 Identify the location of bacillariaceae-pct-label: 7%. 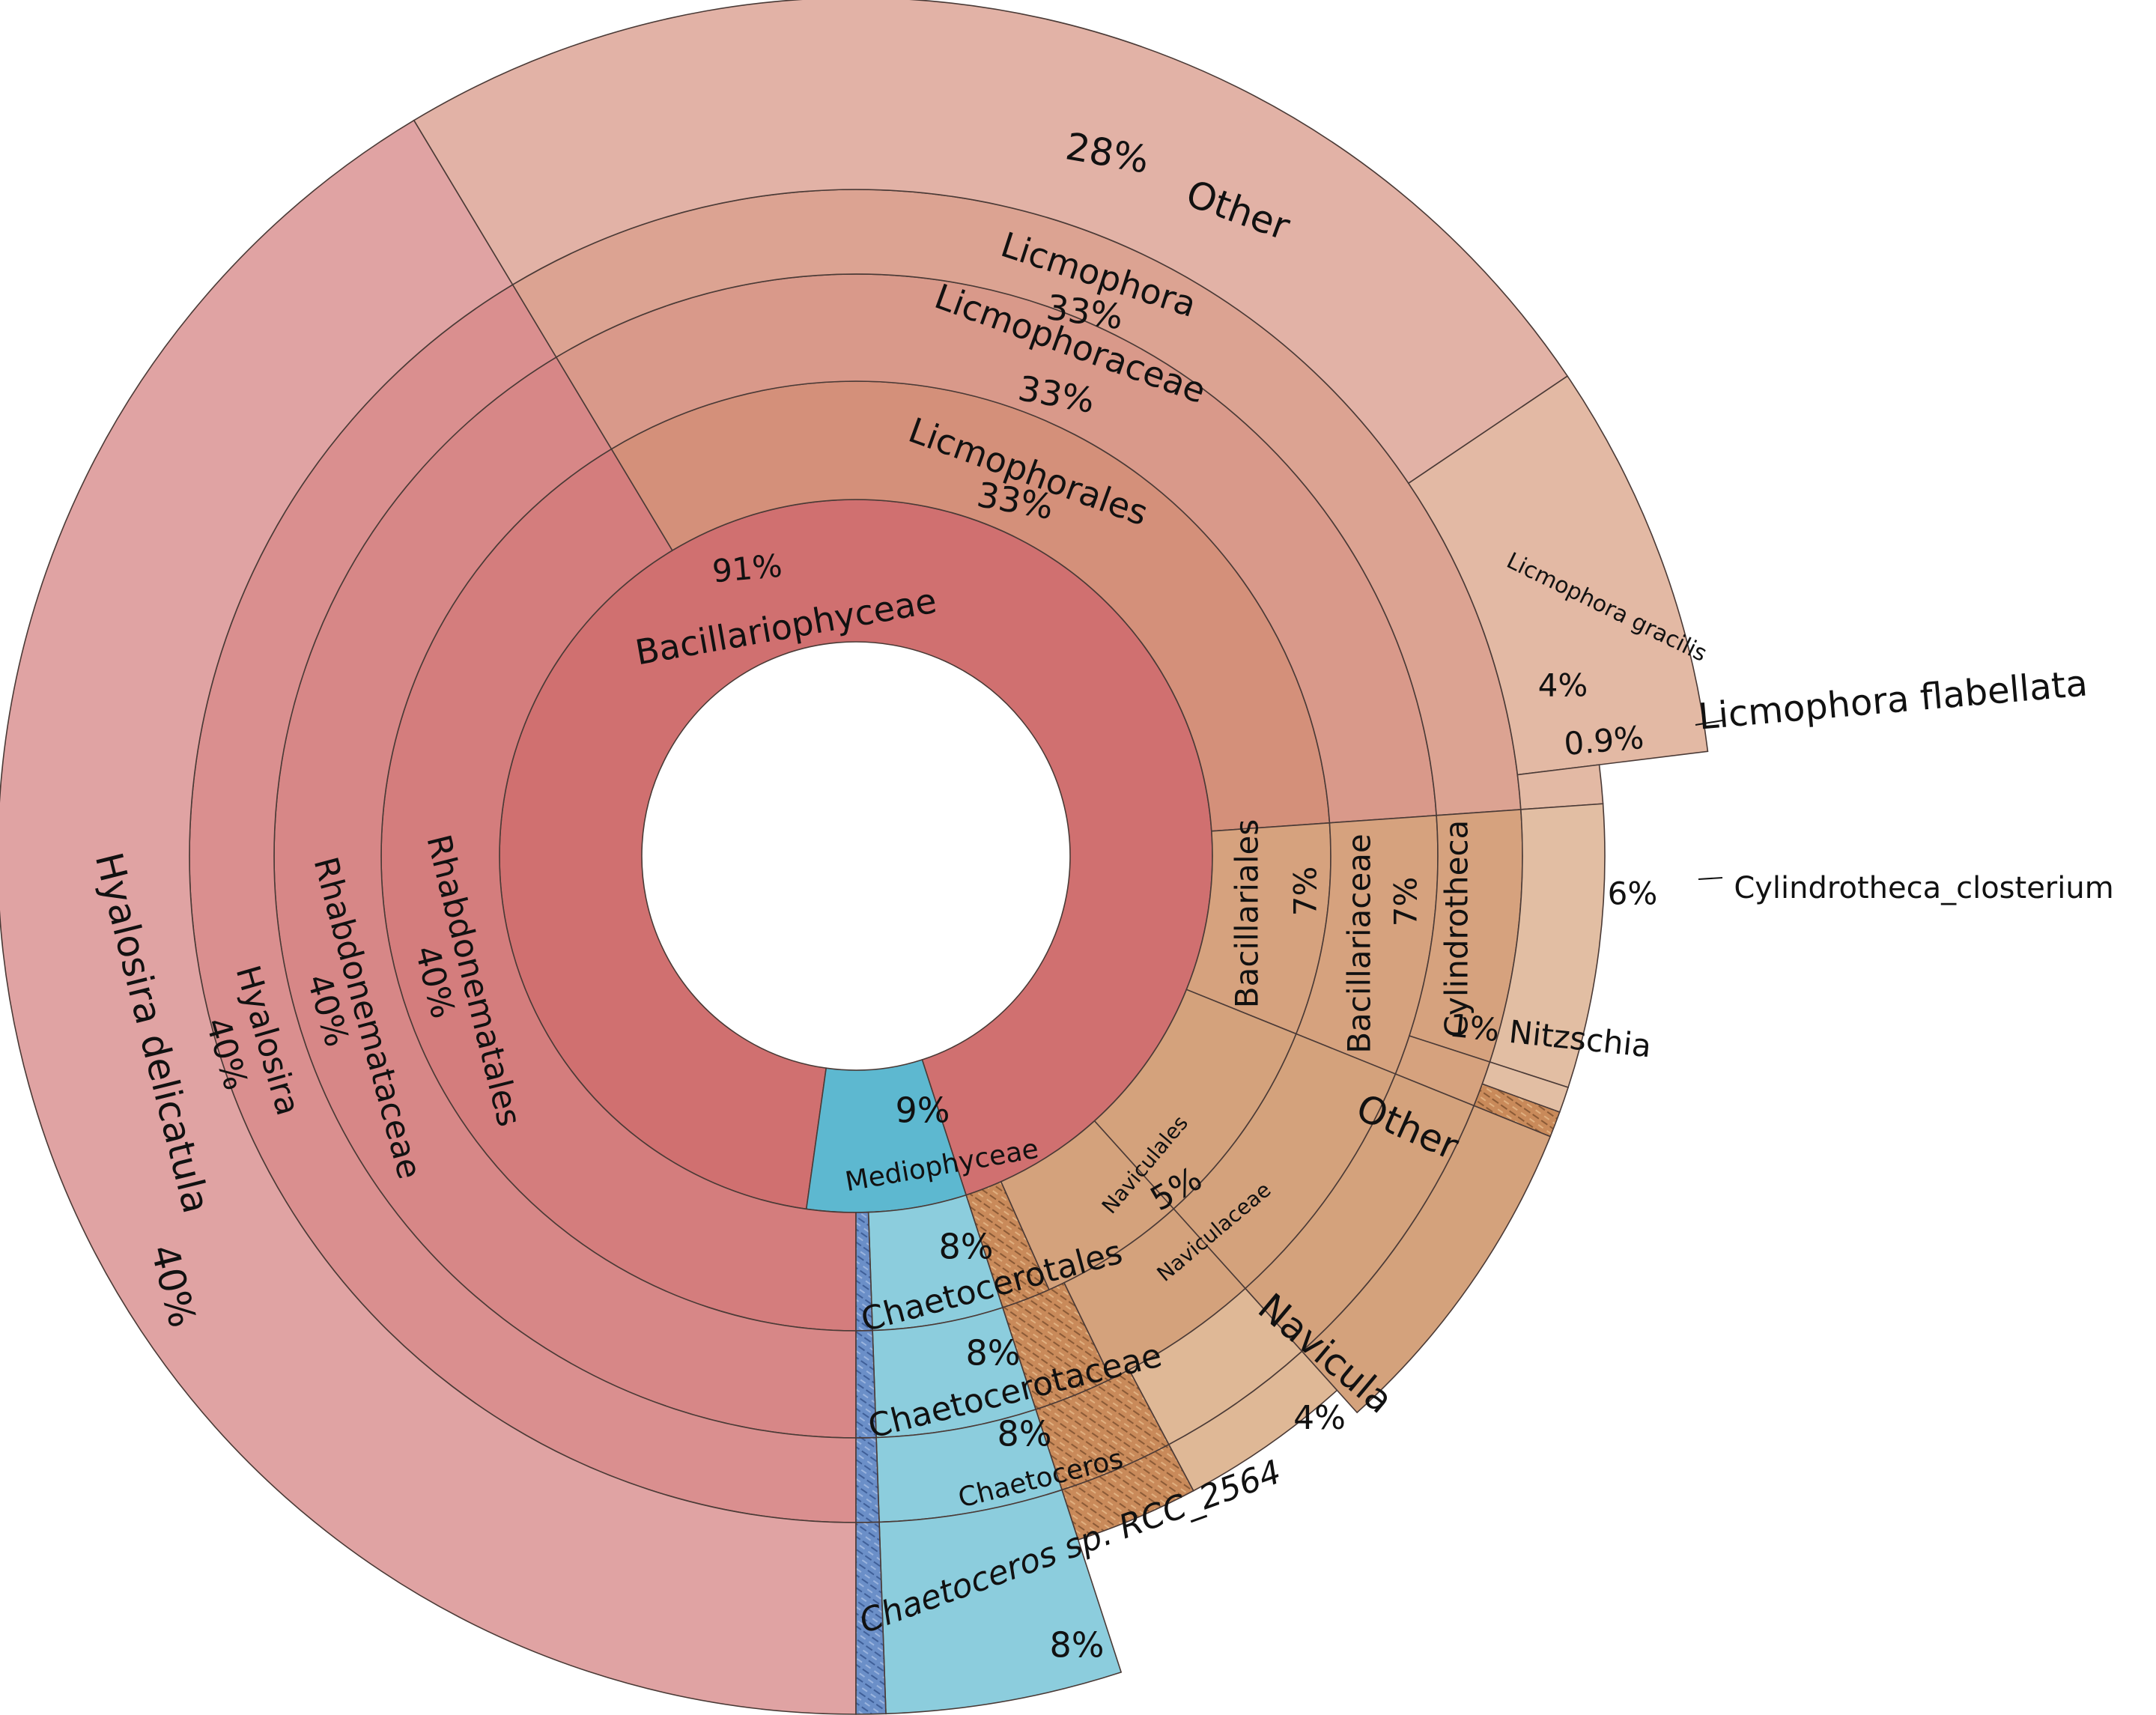
(1406, 902).